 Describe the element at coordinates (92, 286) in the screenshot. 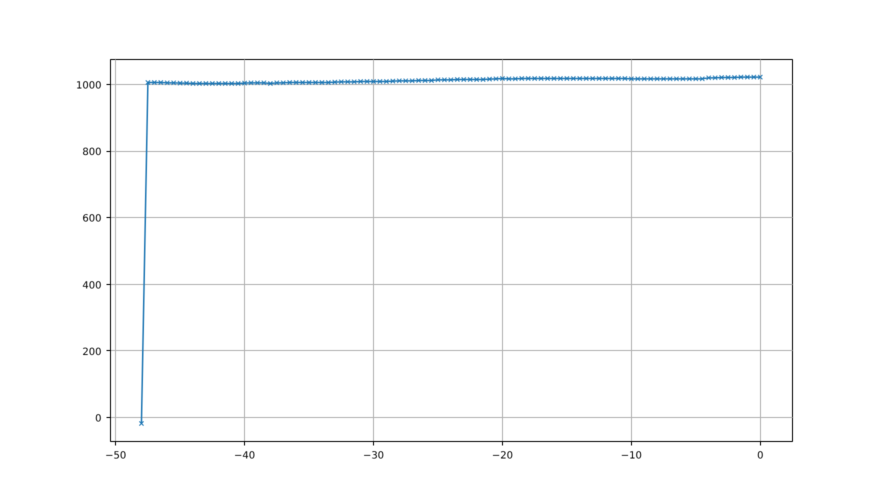

I see `y-tick-label: 400` at that location.